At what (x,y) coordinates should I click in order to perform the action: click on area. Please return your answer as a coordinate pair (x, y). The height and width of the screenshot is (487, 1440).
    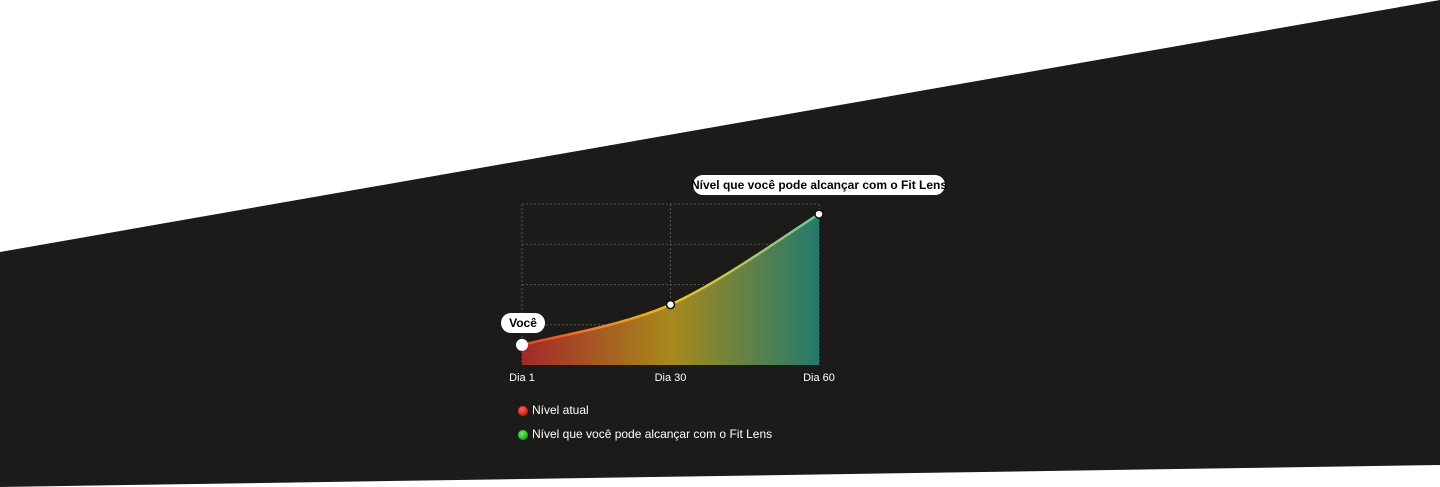
    Looking at the image, I should click on (670, 289).